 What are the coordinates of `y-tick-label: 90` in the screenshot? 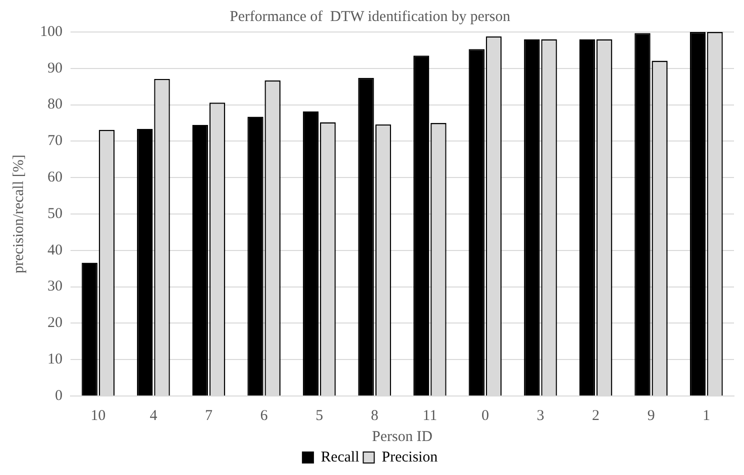 It's located at (55, 68).